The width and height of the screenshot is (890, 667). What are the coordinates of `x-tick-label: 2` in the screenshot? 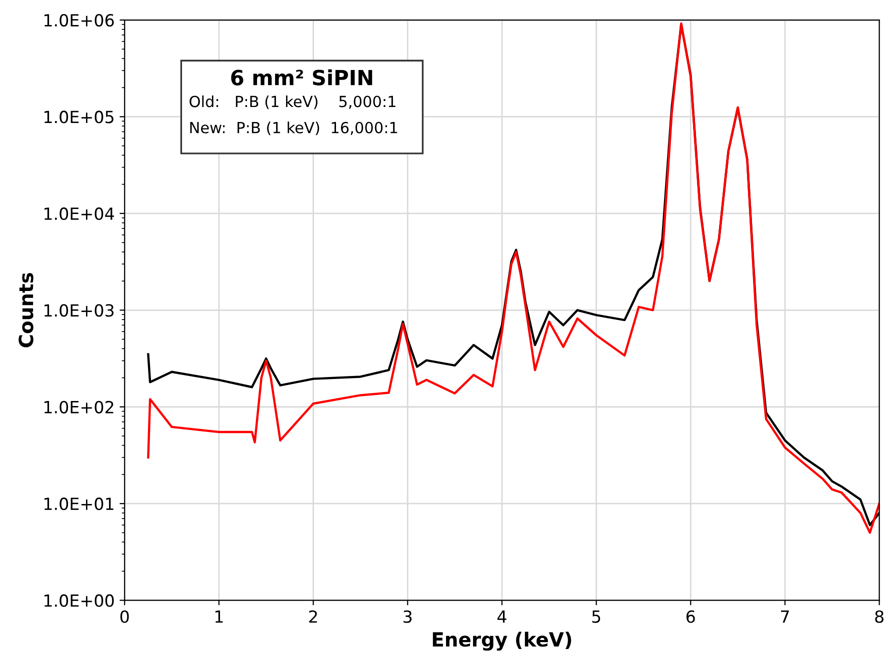 It's located at (313, 616).